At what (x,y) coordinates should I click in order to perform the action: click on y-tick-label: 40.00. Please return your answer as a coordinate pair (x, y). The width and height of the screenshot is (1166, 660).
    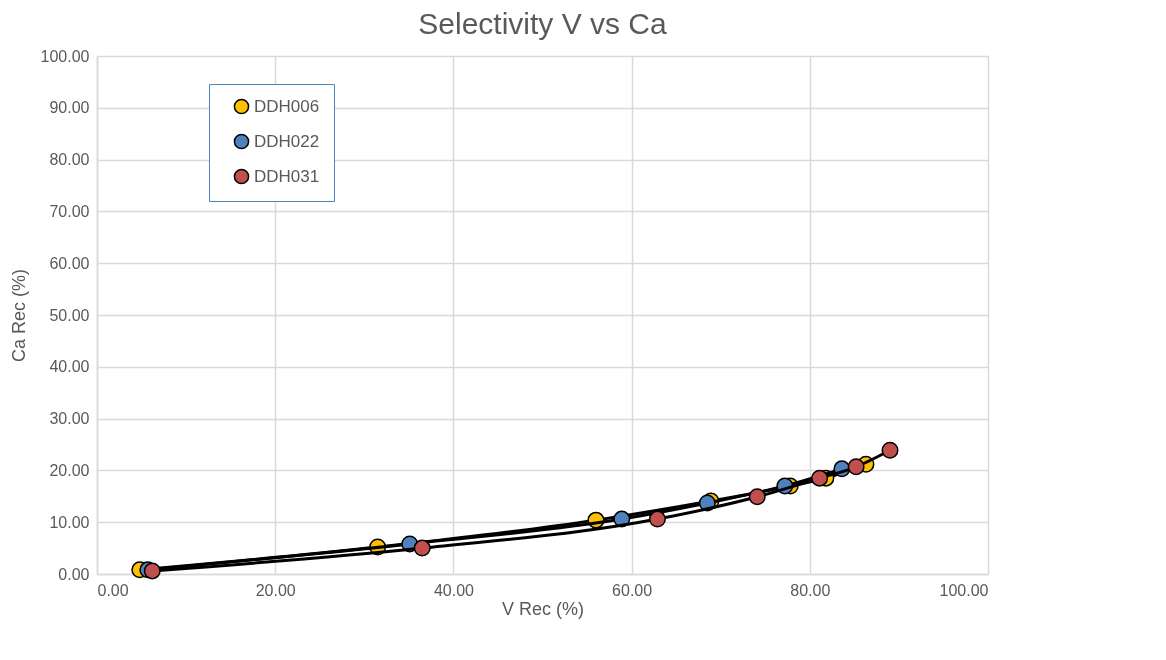
    Looking at the image, I should click on (69, 367).